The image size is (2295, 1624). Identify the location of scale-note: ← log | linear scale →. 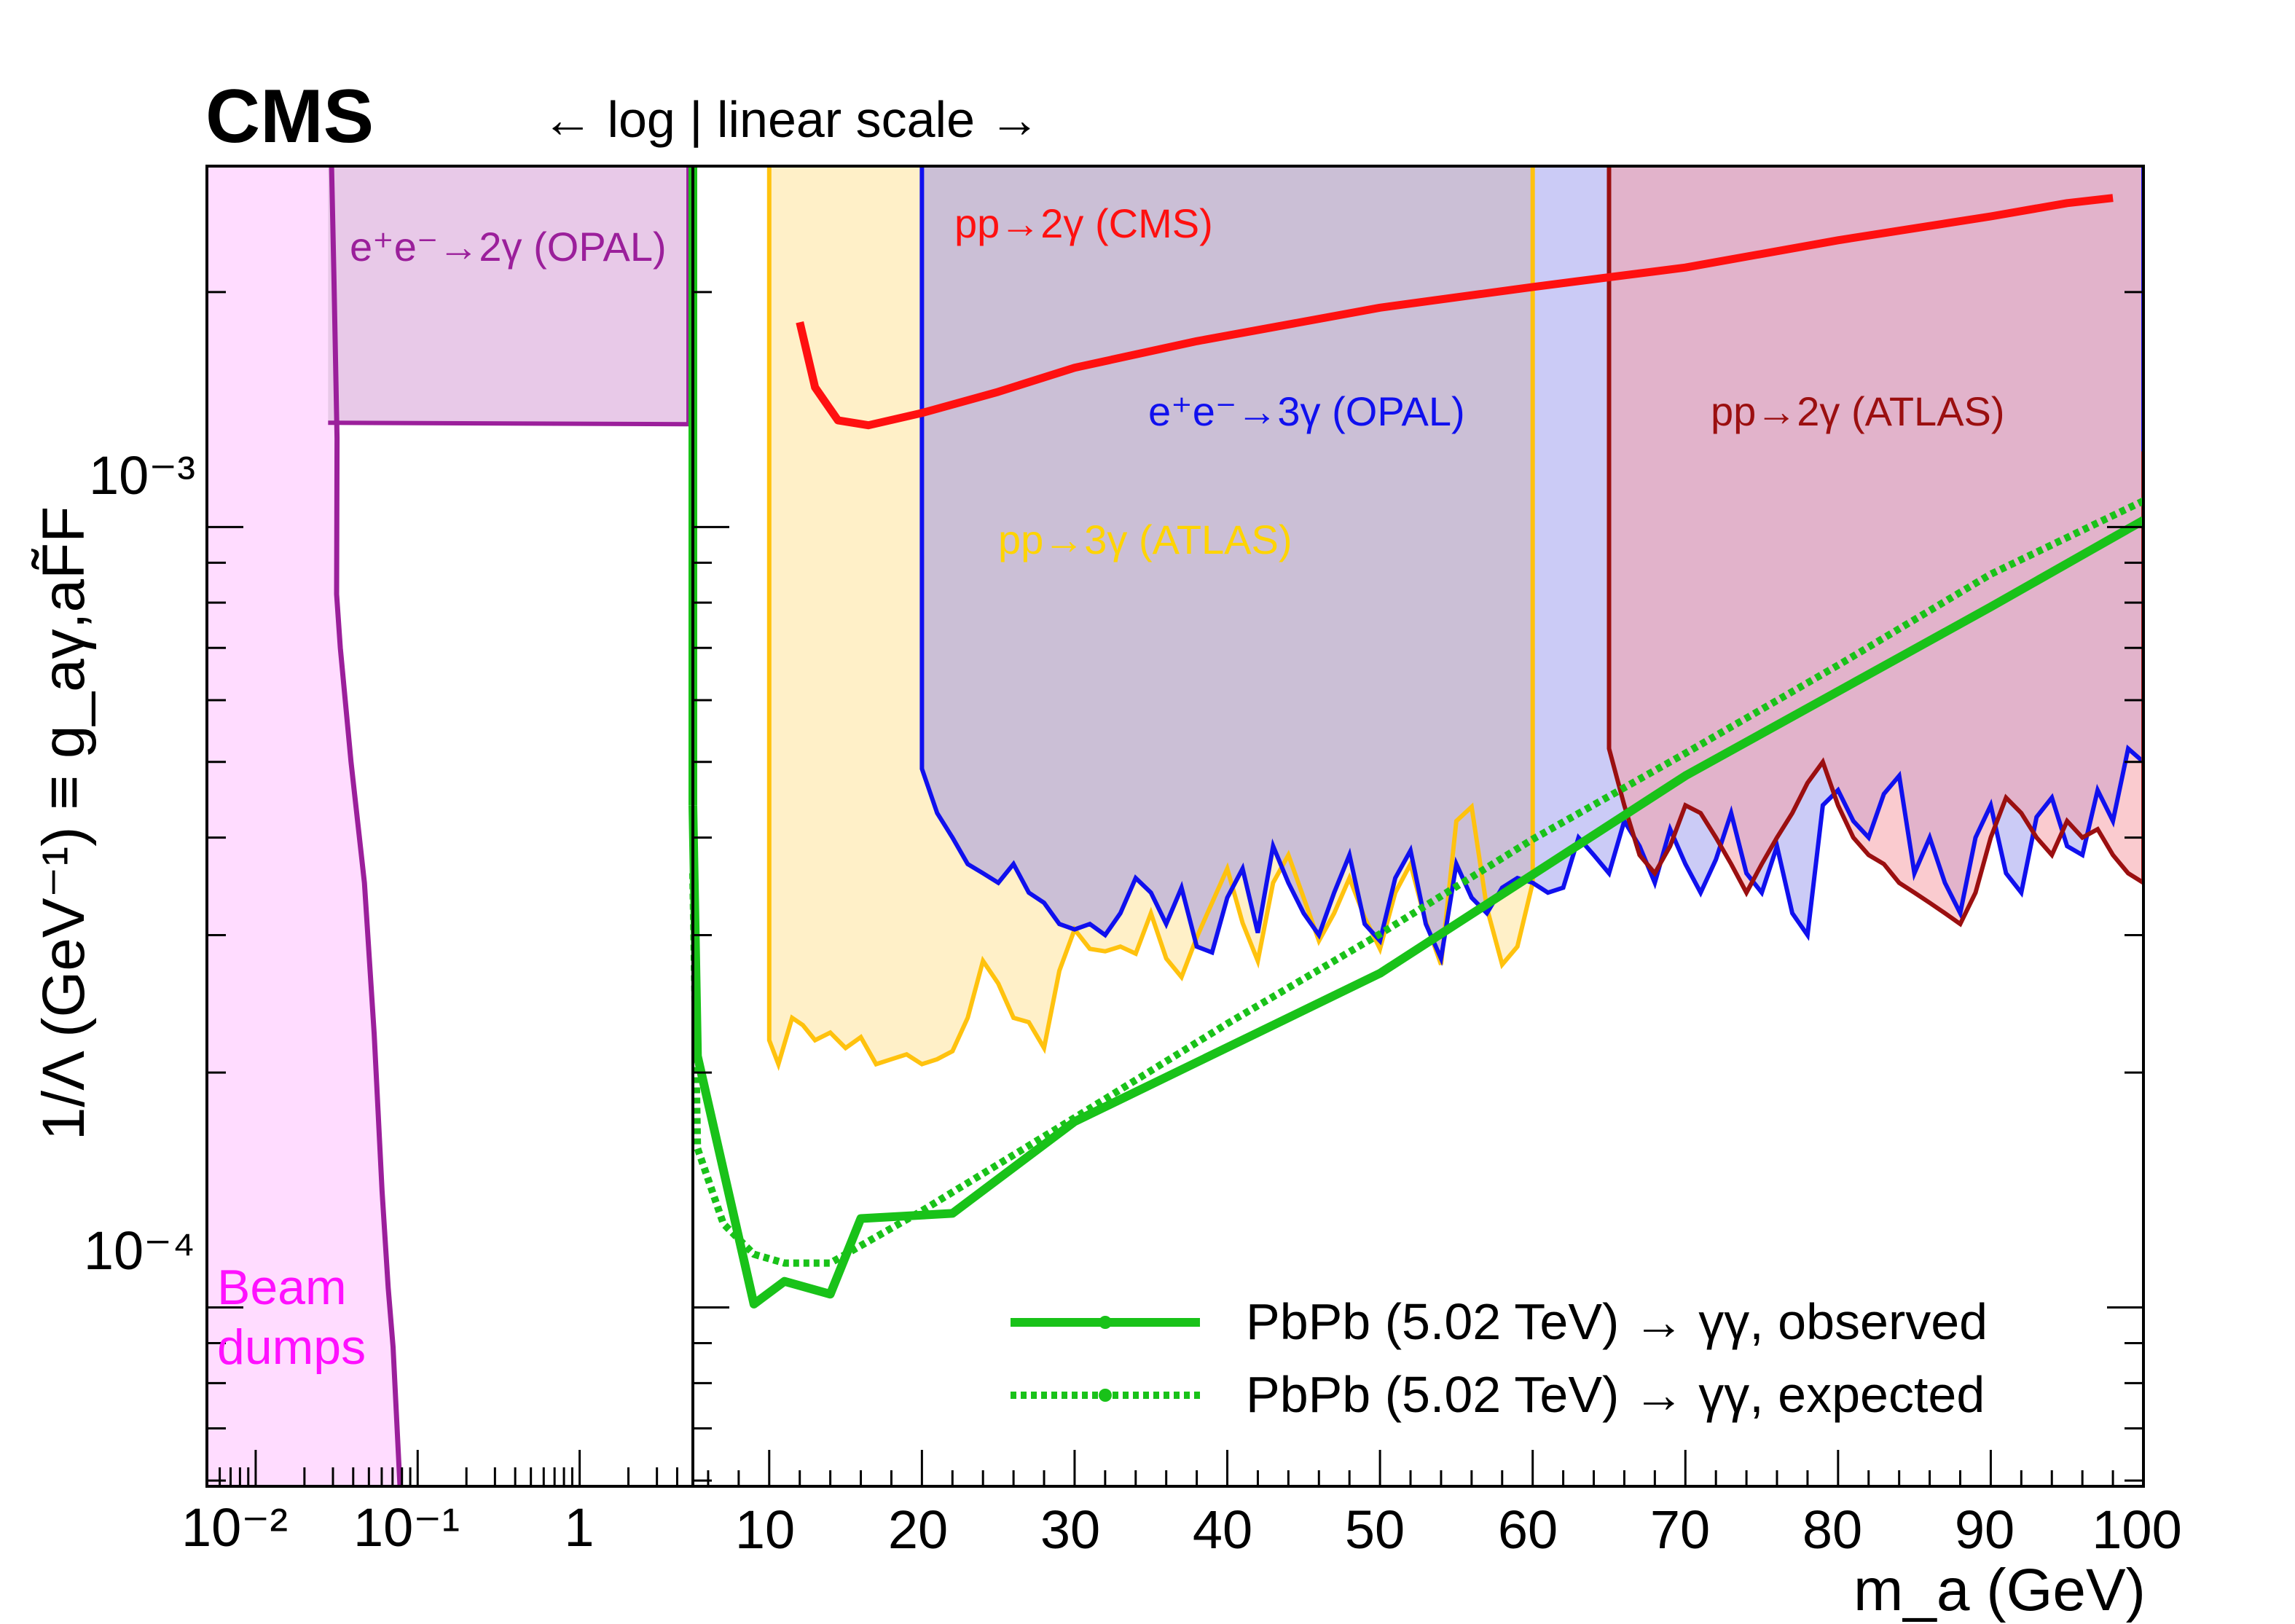
(791, 119).